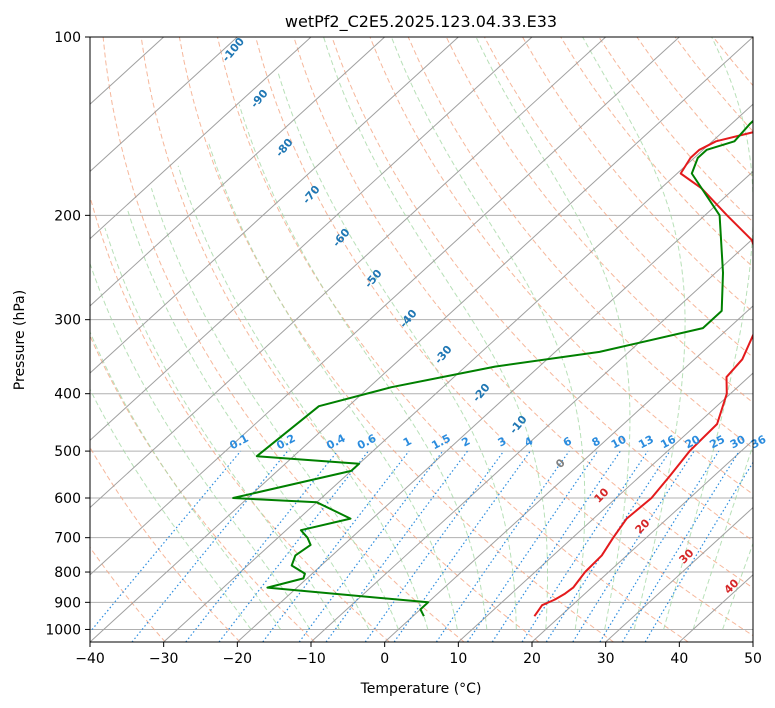 This screenshot has height=708, width=775. Describe the element at coordinates (67, 539) in the screenshot. I see `y-tick-label: 700` at that location.